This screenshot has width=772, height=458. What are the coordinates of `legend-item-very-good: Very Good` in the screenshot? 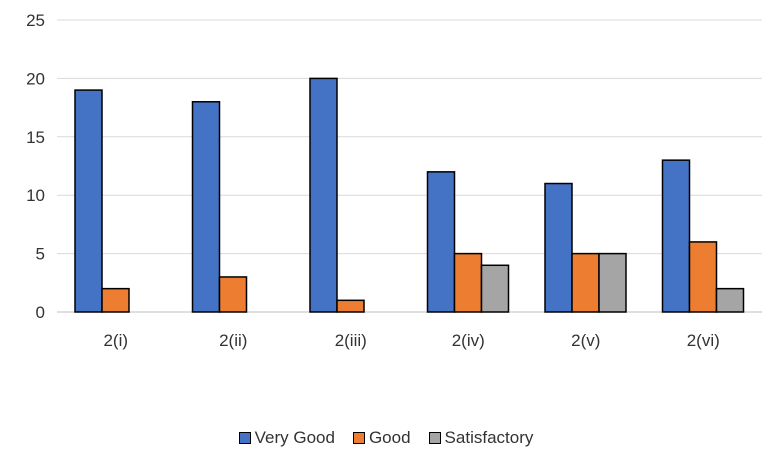 It's located at (286, 438).